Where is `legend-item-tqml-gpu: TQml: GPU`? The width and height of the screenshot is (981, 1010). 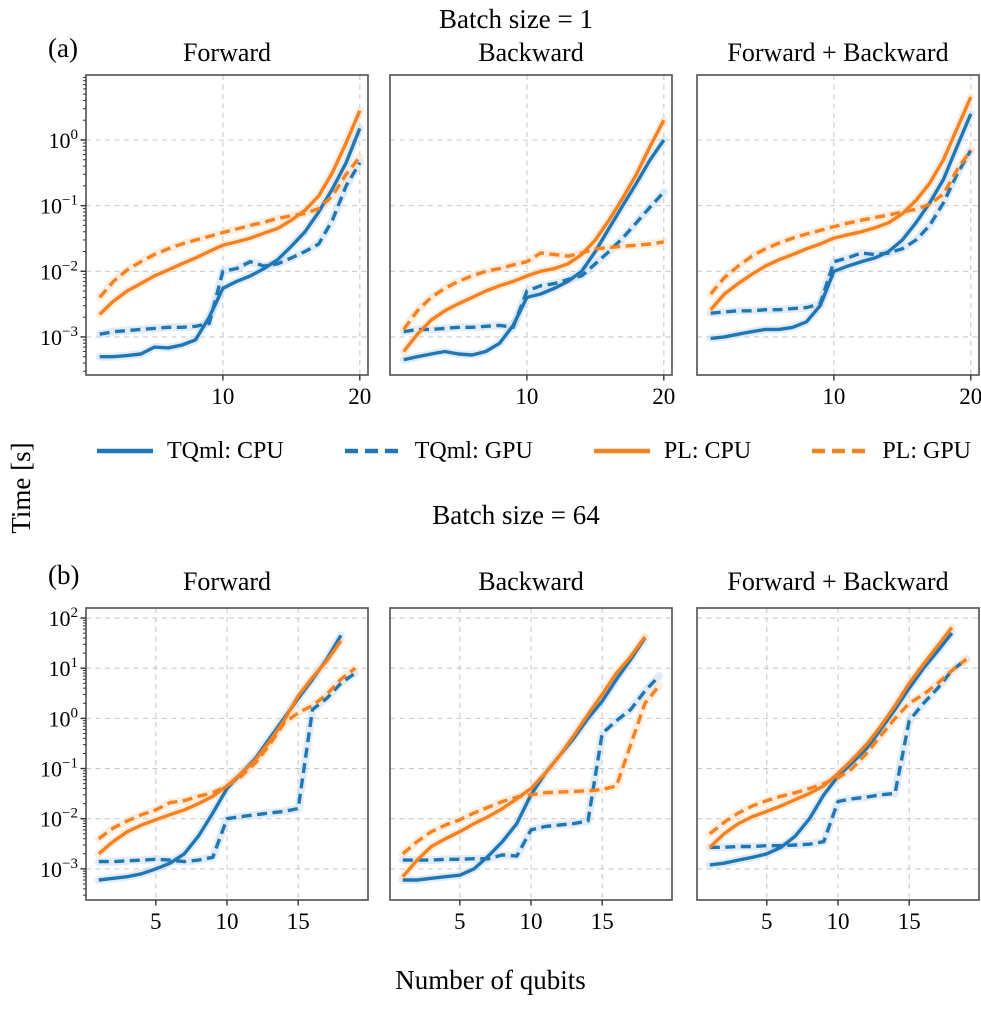 legend-item-tqml-gpu: TQml: GPU is located at coordinates (438, 451).